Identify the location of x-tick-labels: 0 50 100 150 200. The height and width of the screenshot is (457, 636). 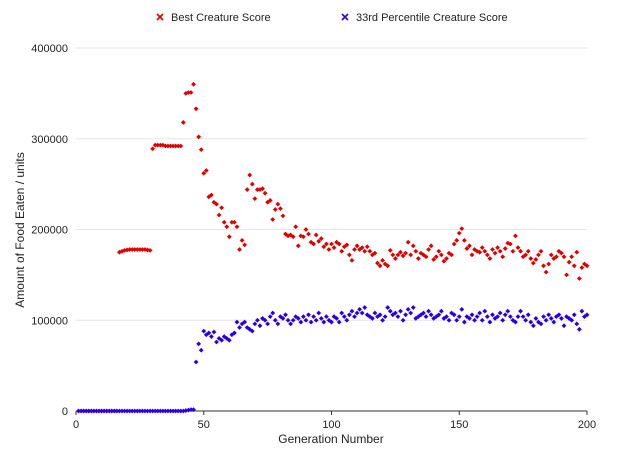
(334, 425).